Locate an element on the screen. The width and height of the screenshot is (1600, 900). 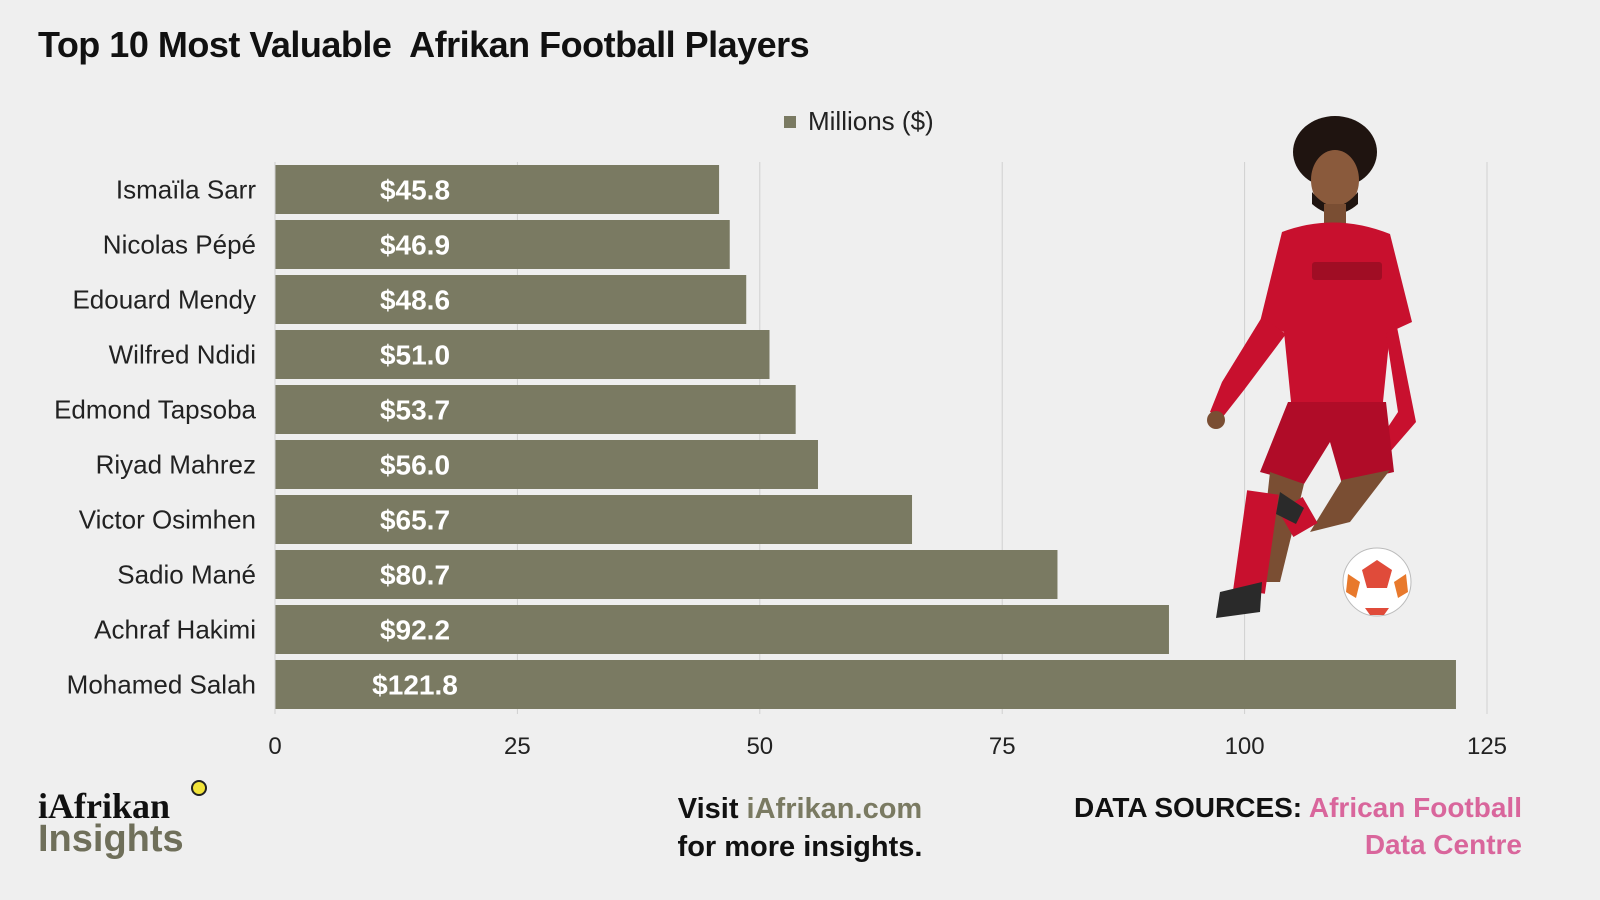
x-tick-label: 50 is located at coordinates (759, 746).